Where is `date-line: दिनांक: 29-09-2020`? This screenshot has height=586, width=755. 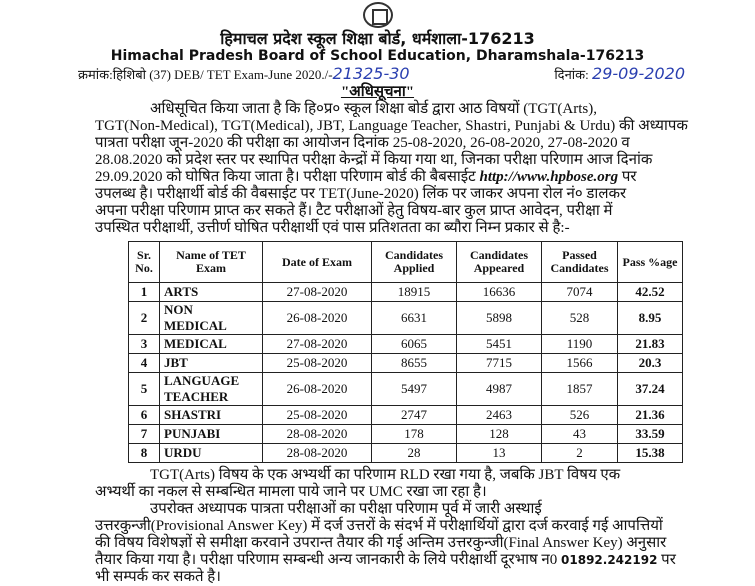
date-line: दिनांक: 29-09-2020 is located at coordinates (619, 74).